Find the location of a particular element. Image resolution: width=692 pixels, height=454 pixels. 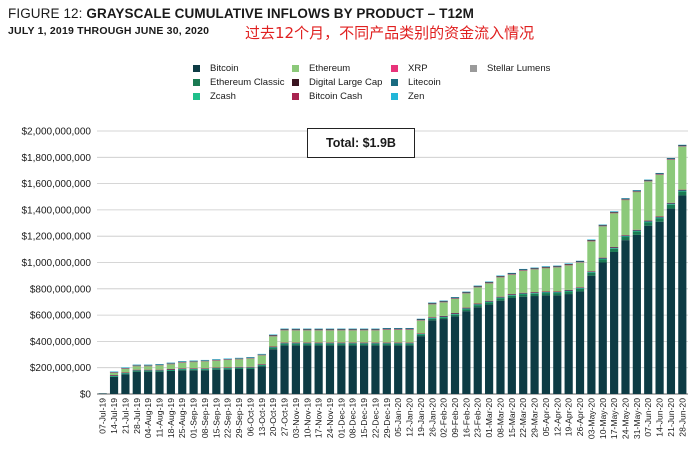

x-tick-label: 14-Jun-20 is located at coordinates (660, 417).